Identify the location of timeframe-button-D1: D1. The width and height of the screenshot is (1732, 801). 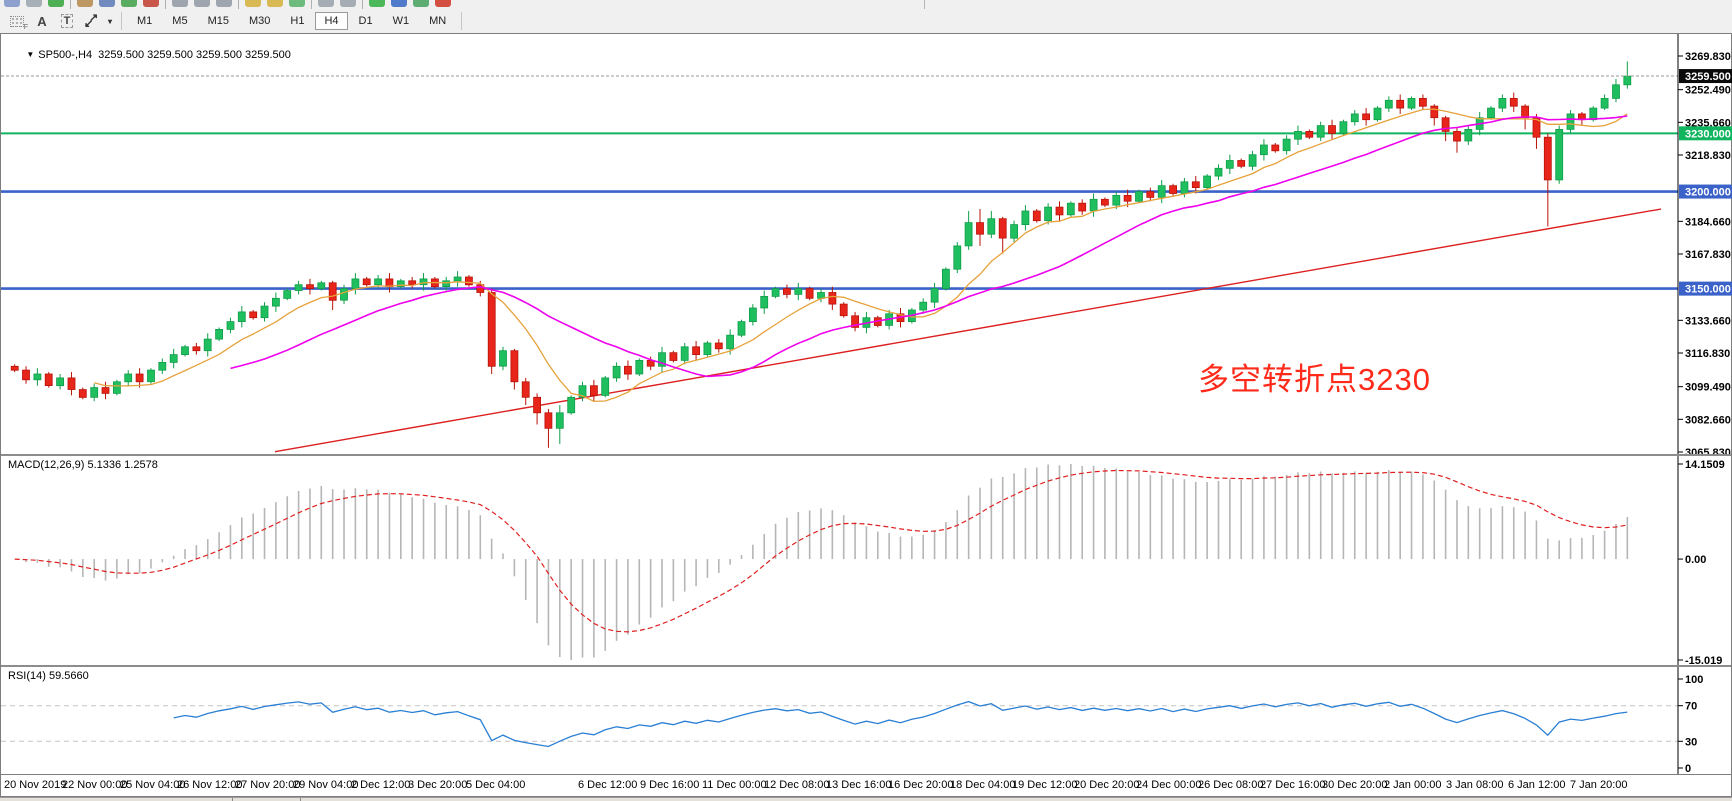
(365, 21).